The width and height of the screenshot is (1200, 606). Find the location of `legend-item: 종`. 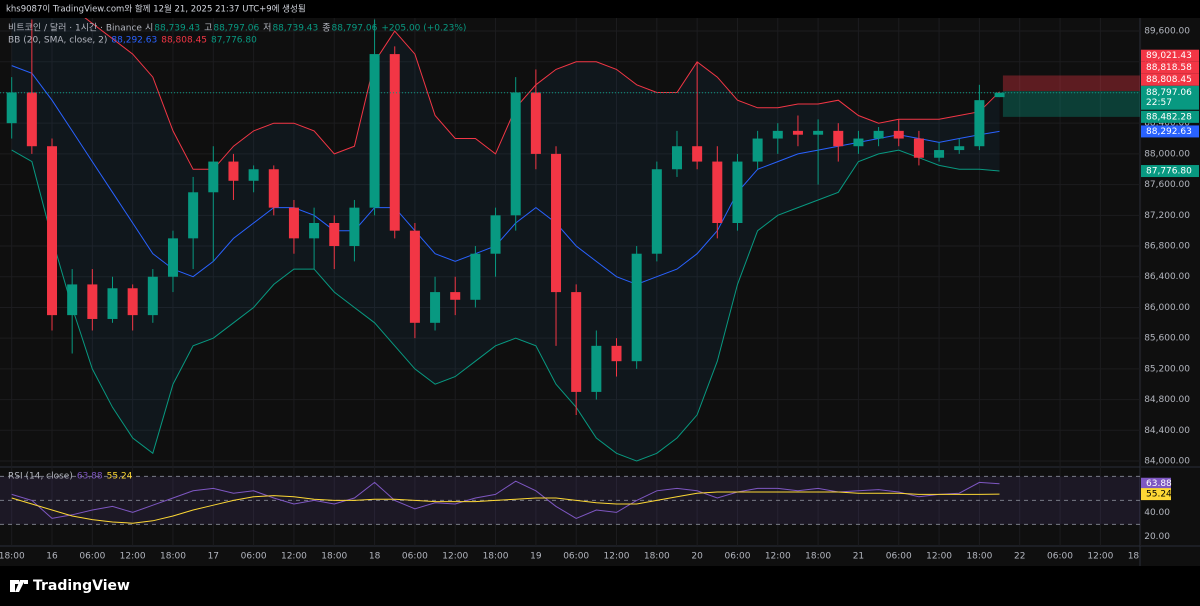

legend-item: 종 is located at coordinates (326, 28).